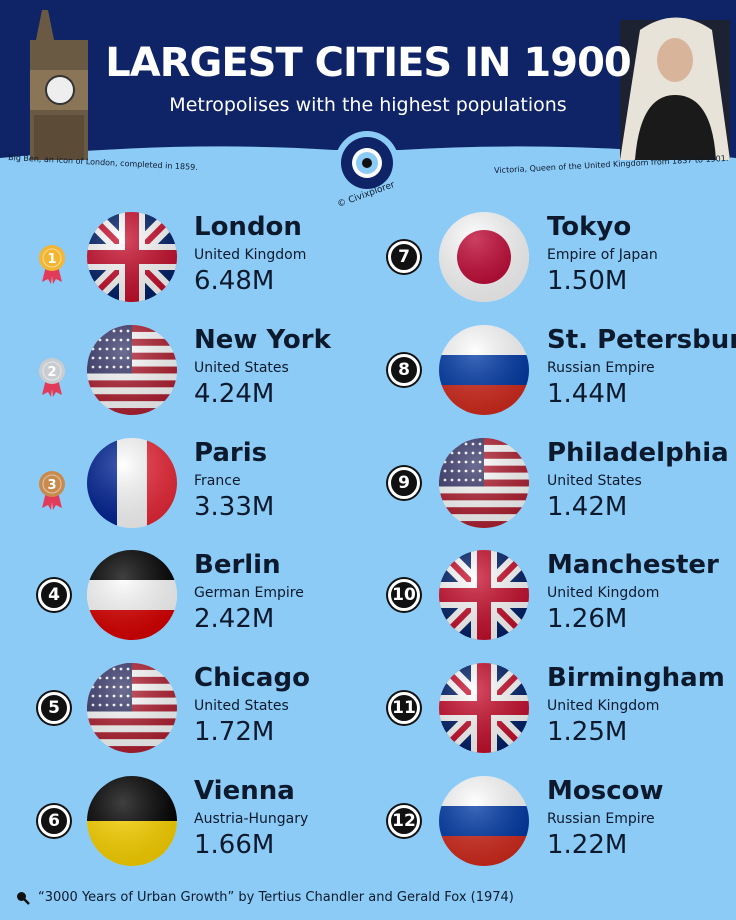  What do you see at coordinates (404, 257) in the screenshot?
I see `rank-badge: 7` at bounding box center [404, 257].